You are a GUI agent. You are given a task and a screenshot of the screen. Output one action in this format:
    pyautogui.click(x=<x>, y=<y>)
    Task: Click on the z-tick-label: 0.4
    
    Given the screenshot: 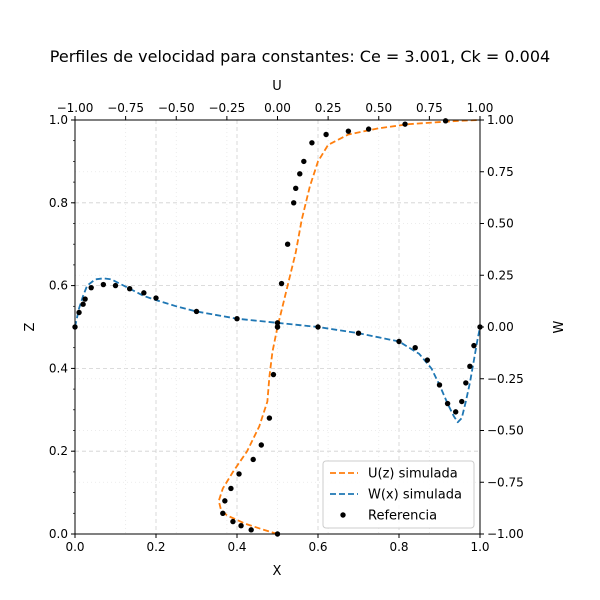 What is the action you would take?
    pyautogui.click(x=58, y=368)
    